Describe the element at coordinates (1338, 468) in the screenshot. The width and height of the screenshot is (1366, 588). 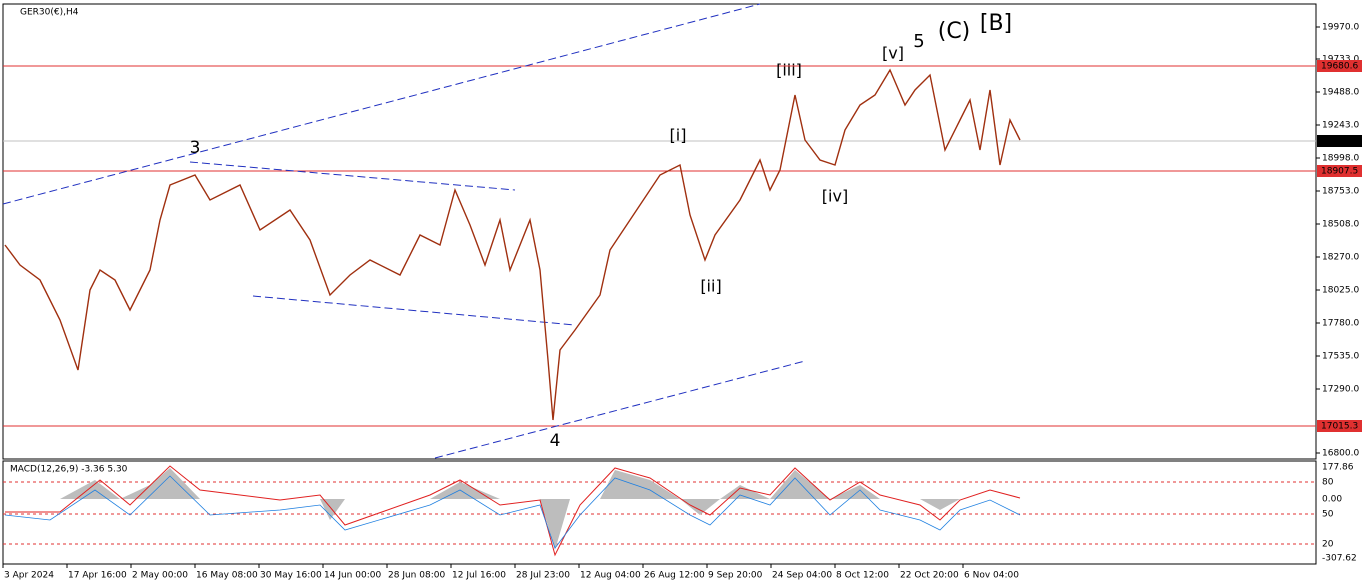
I see `macd-axis-label: 177.86` at that location.